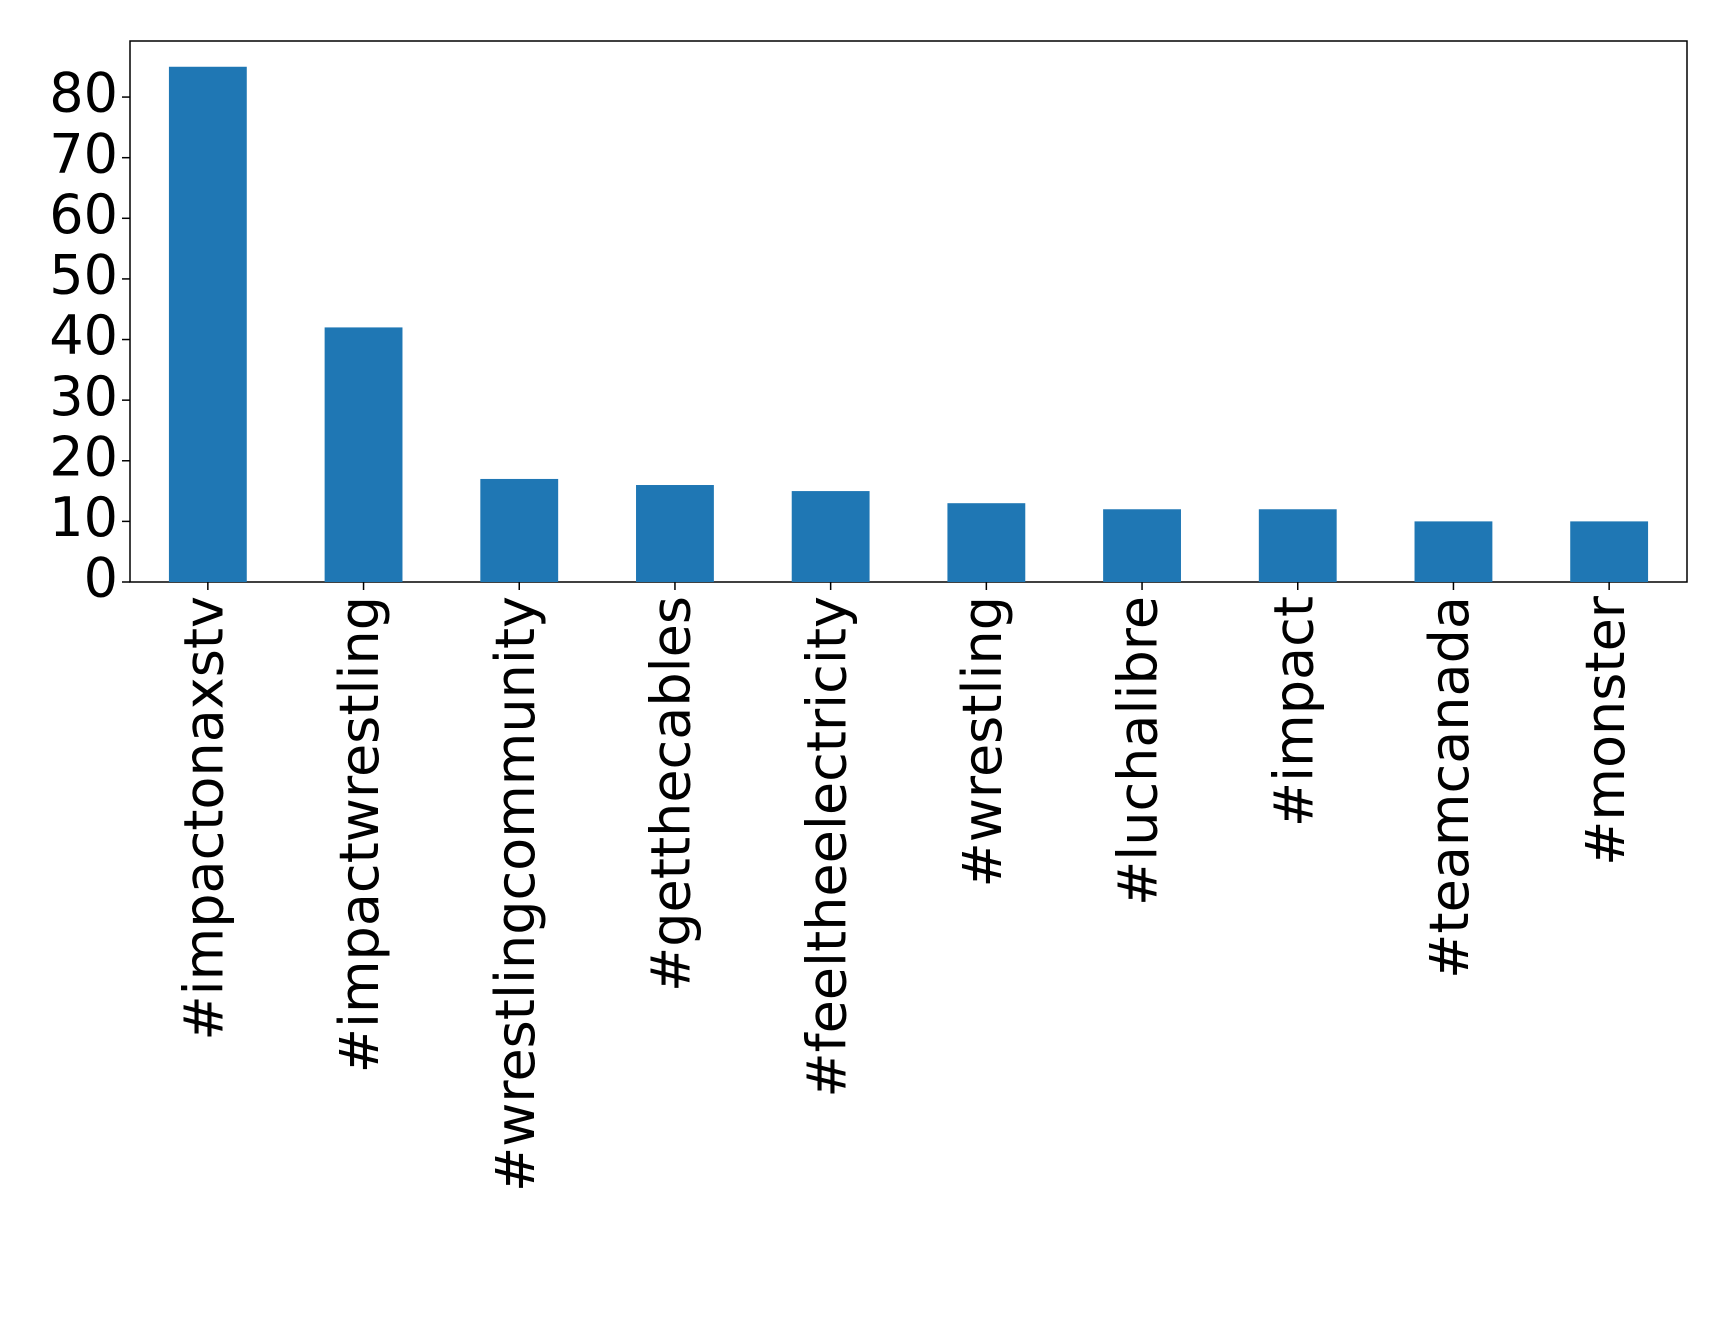 The image size is (1719, 1318). Describe the element at coordinates (826, 847) in the screenshot. I see `x-tick-label: #feeltheelectricity` at that location.